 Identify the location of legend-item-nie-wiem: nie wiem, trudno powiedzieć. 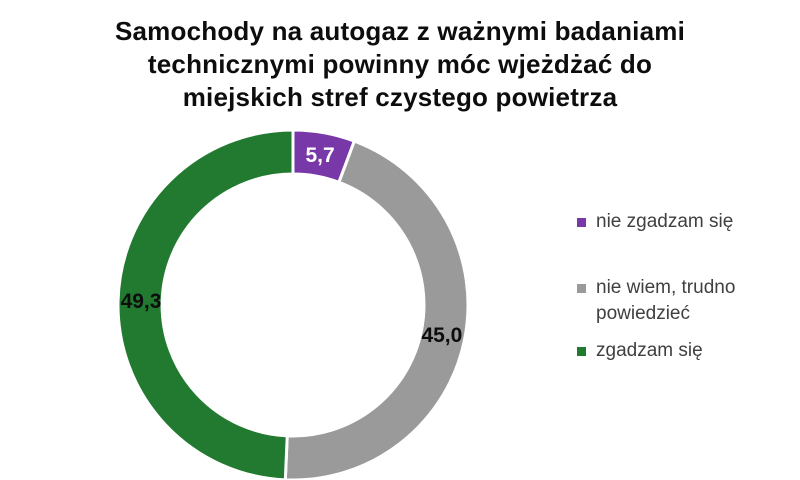
(683, 301).